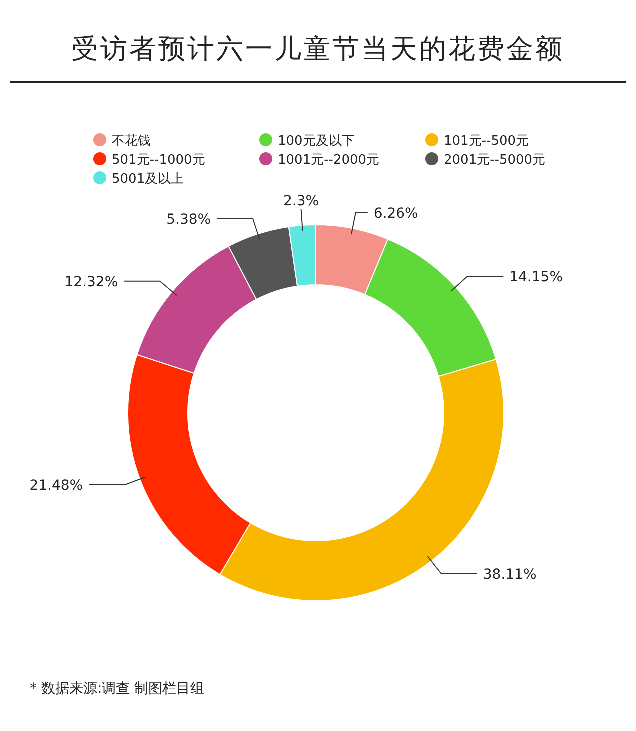  I want to click on data-label: 2.3%, so click(301, 202).